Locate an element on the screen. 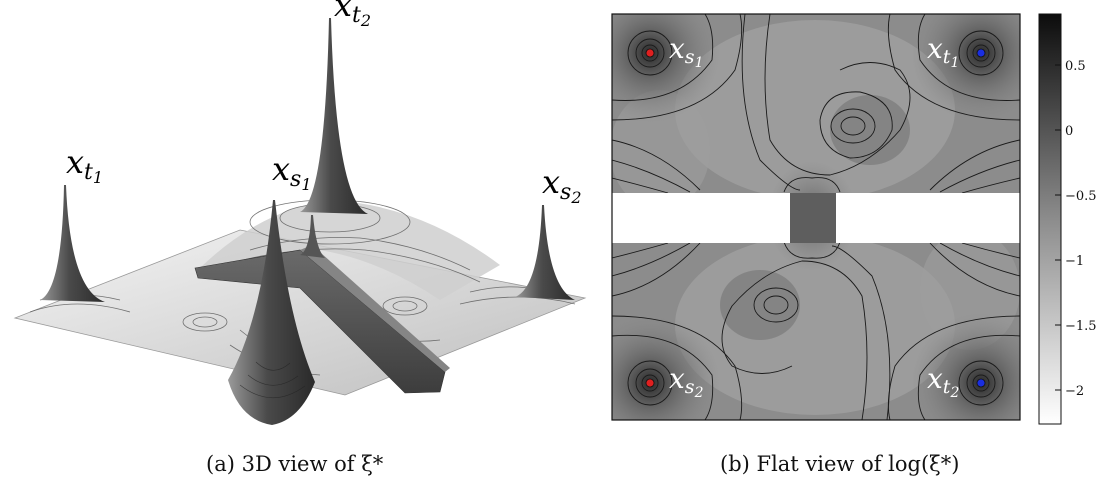 The height and width of the screenshot is (490, 1100). label-b-t1: xt1 is located at coordinates (943, 51).